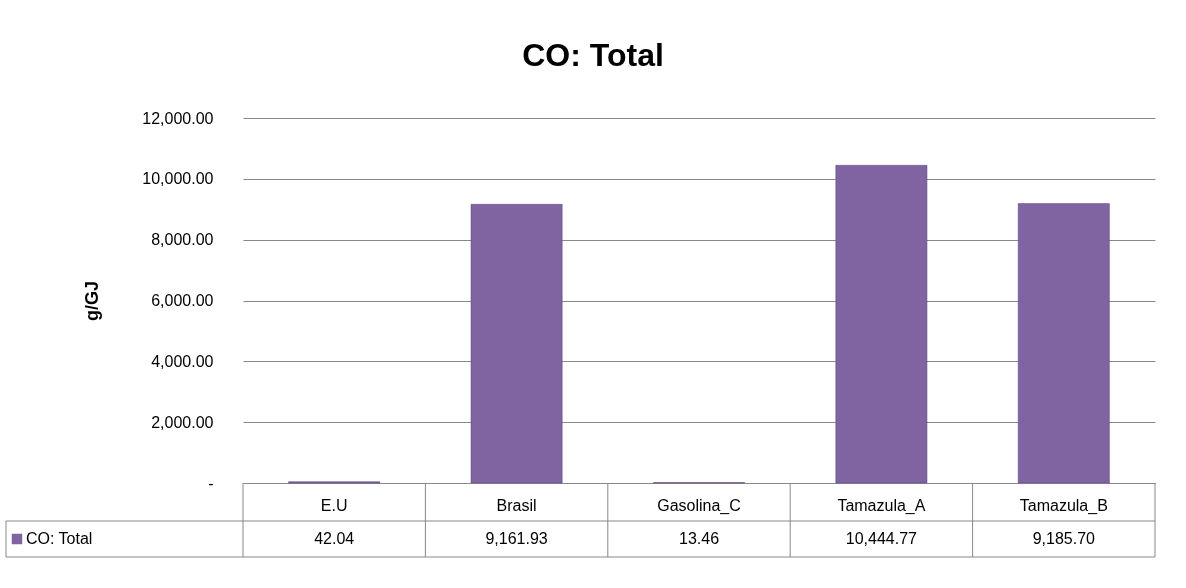 The width and height of the screenshot is (1186, 588). What do you see at coordinates (516, 505) in the screenshot?
I see `x-tick-label: Brasil` at bounding box center [516, 505].